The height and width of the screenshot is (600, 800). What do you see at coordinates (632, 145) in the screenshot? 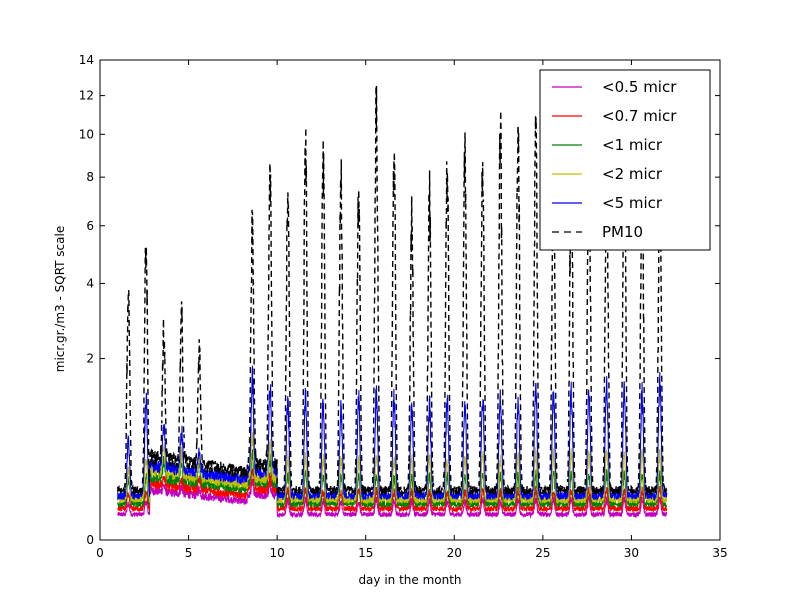
I see `legend-label-2: <1 micr` at bounding box center [632, 145].